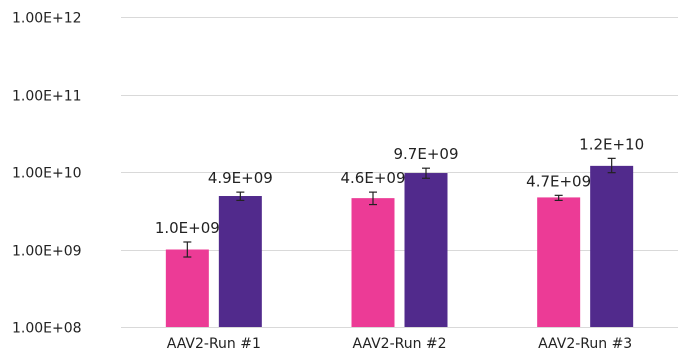 The width and height of the screenshot is (684, 358). I want to click on y-tick-label: 1.00E+09, so click(47, 252).